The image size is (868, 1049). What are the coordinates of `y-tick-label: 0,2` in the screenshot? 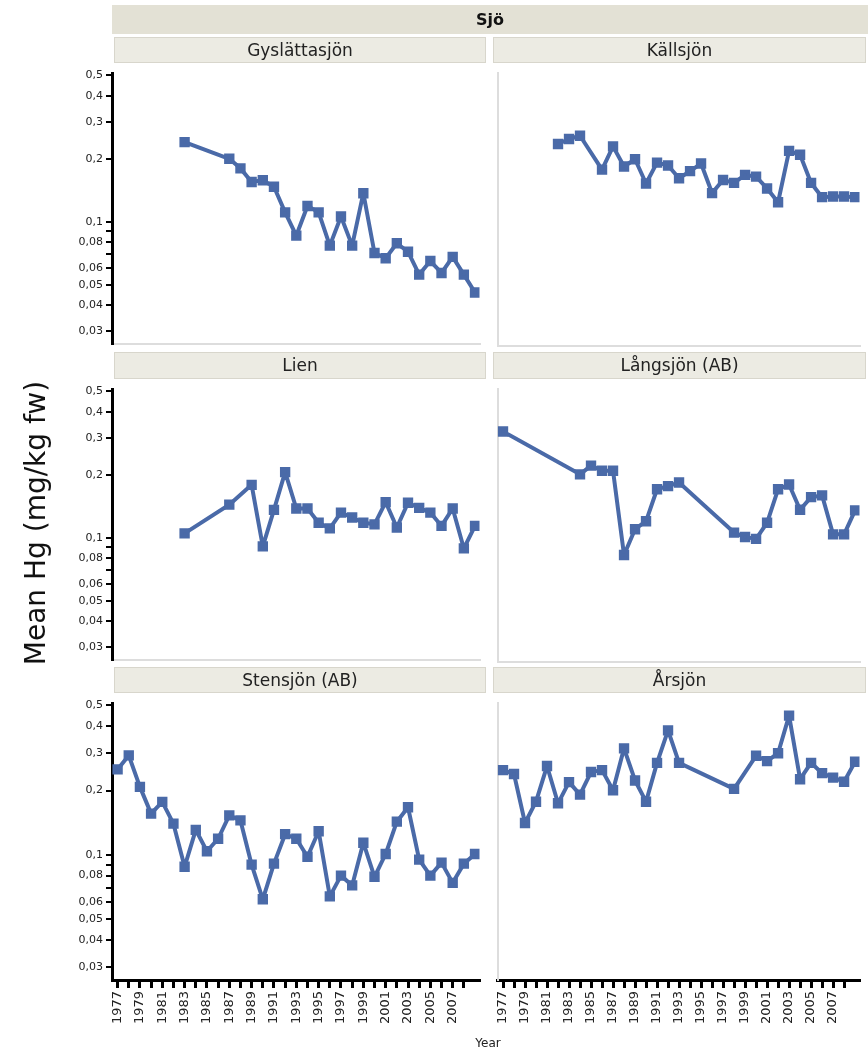 It's located at (94, 474).